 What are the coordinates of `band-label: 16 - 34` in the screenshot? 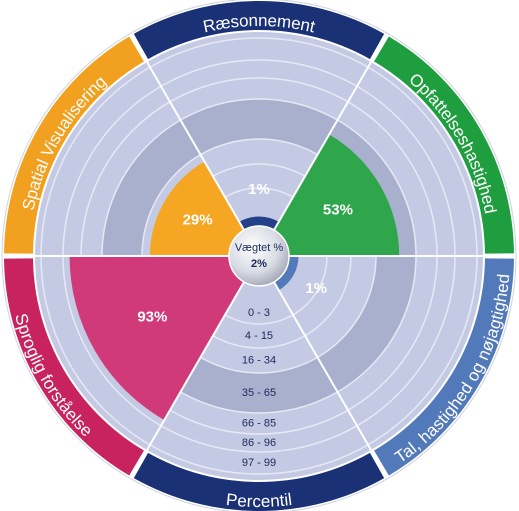 It's located at (259, 360).